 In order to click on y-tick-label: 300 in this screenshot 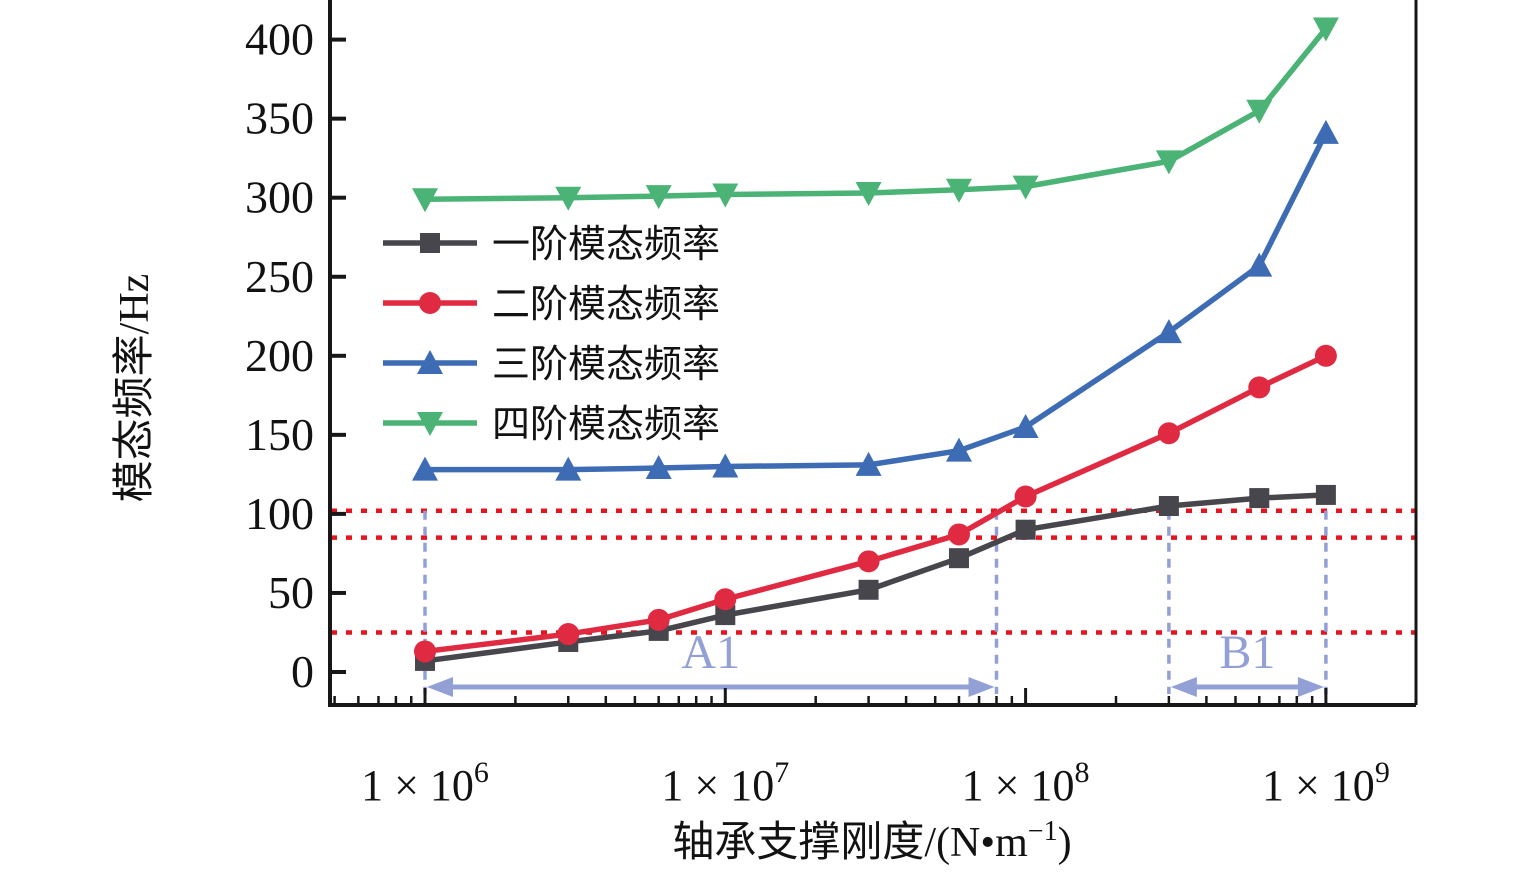, I will do `click(279, 197)`.